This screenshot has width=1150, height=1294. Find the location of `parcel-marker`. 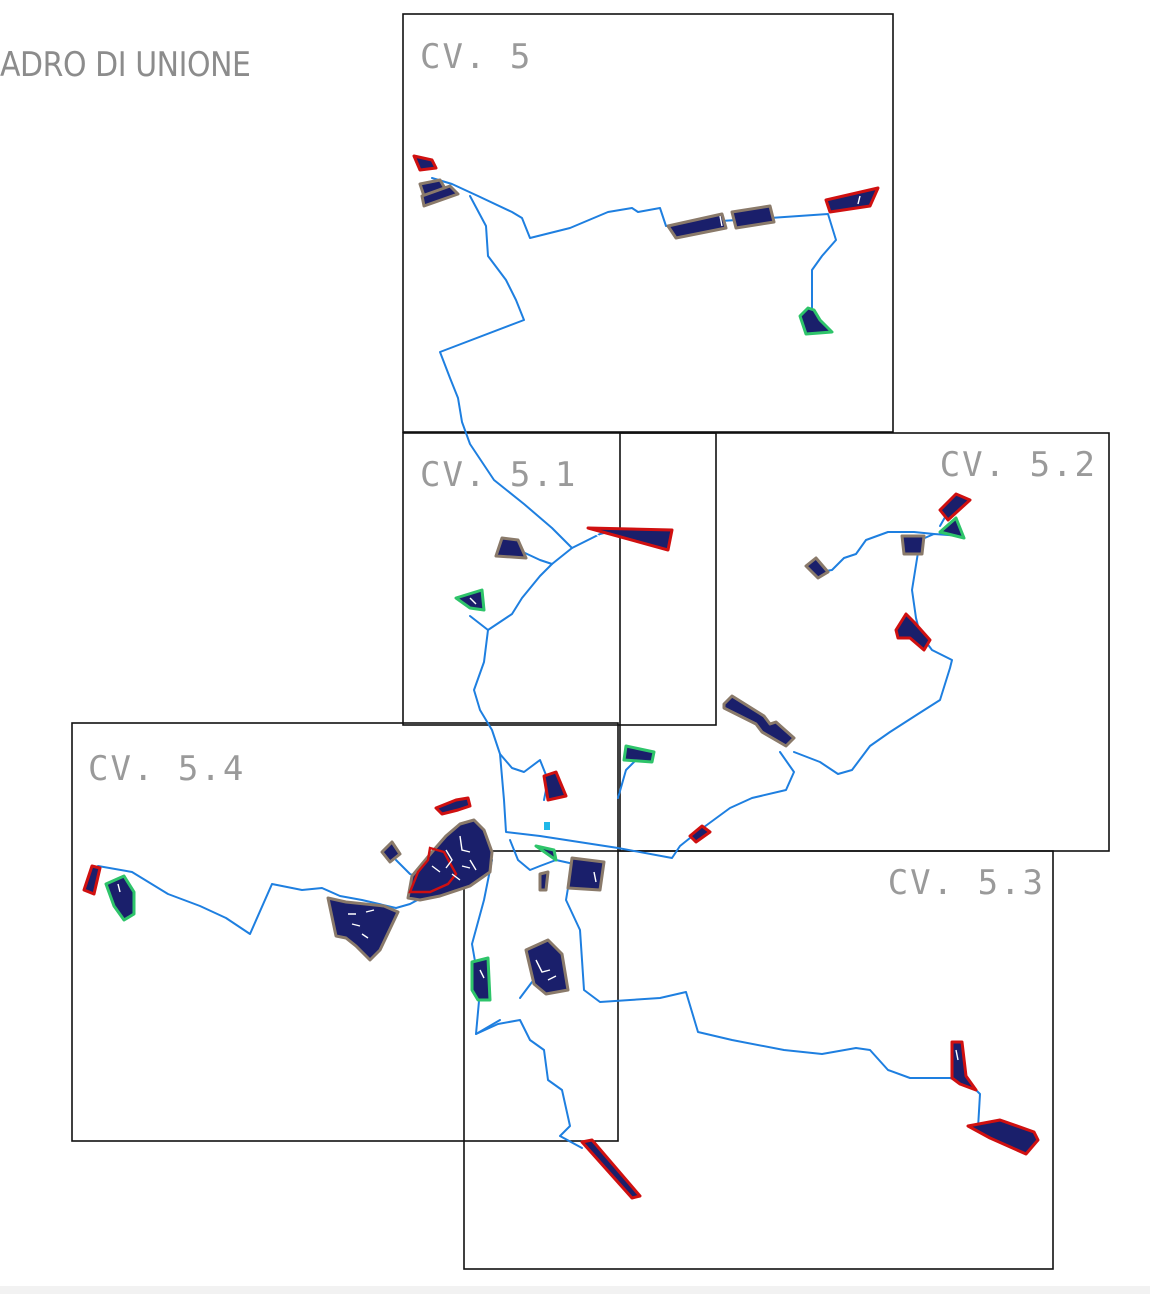

parcel-marker is located at coordinates (547, 826).